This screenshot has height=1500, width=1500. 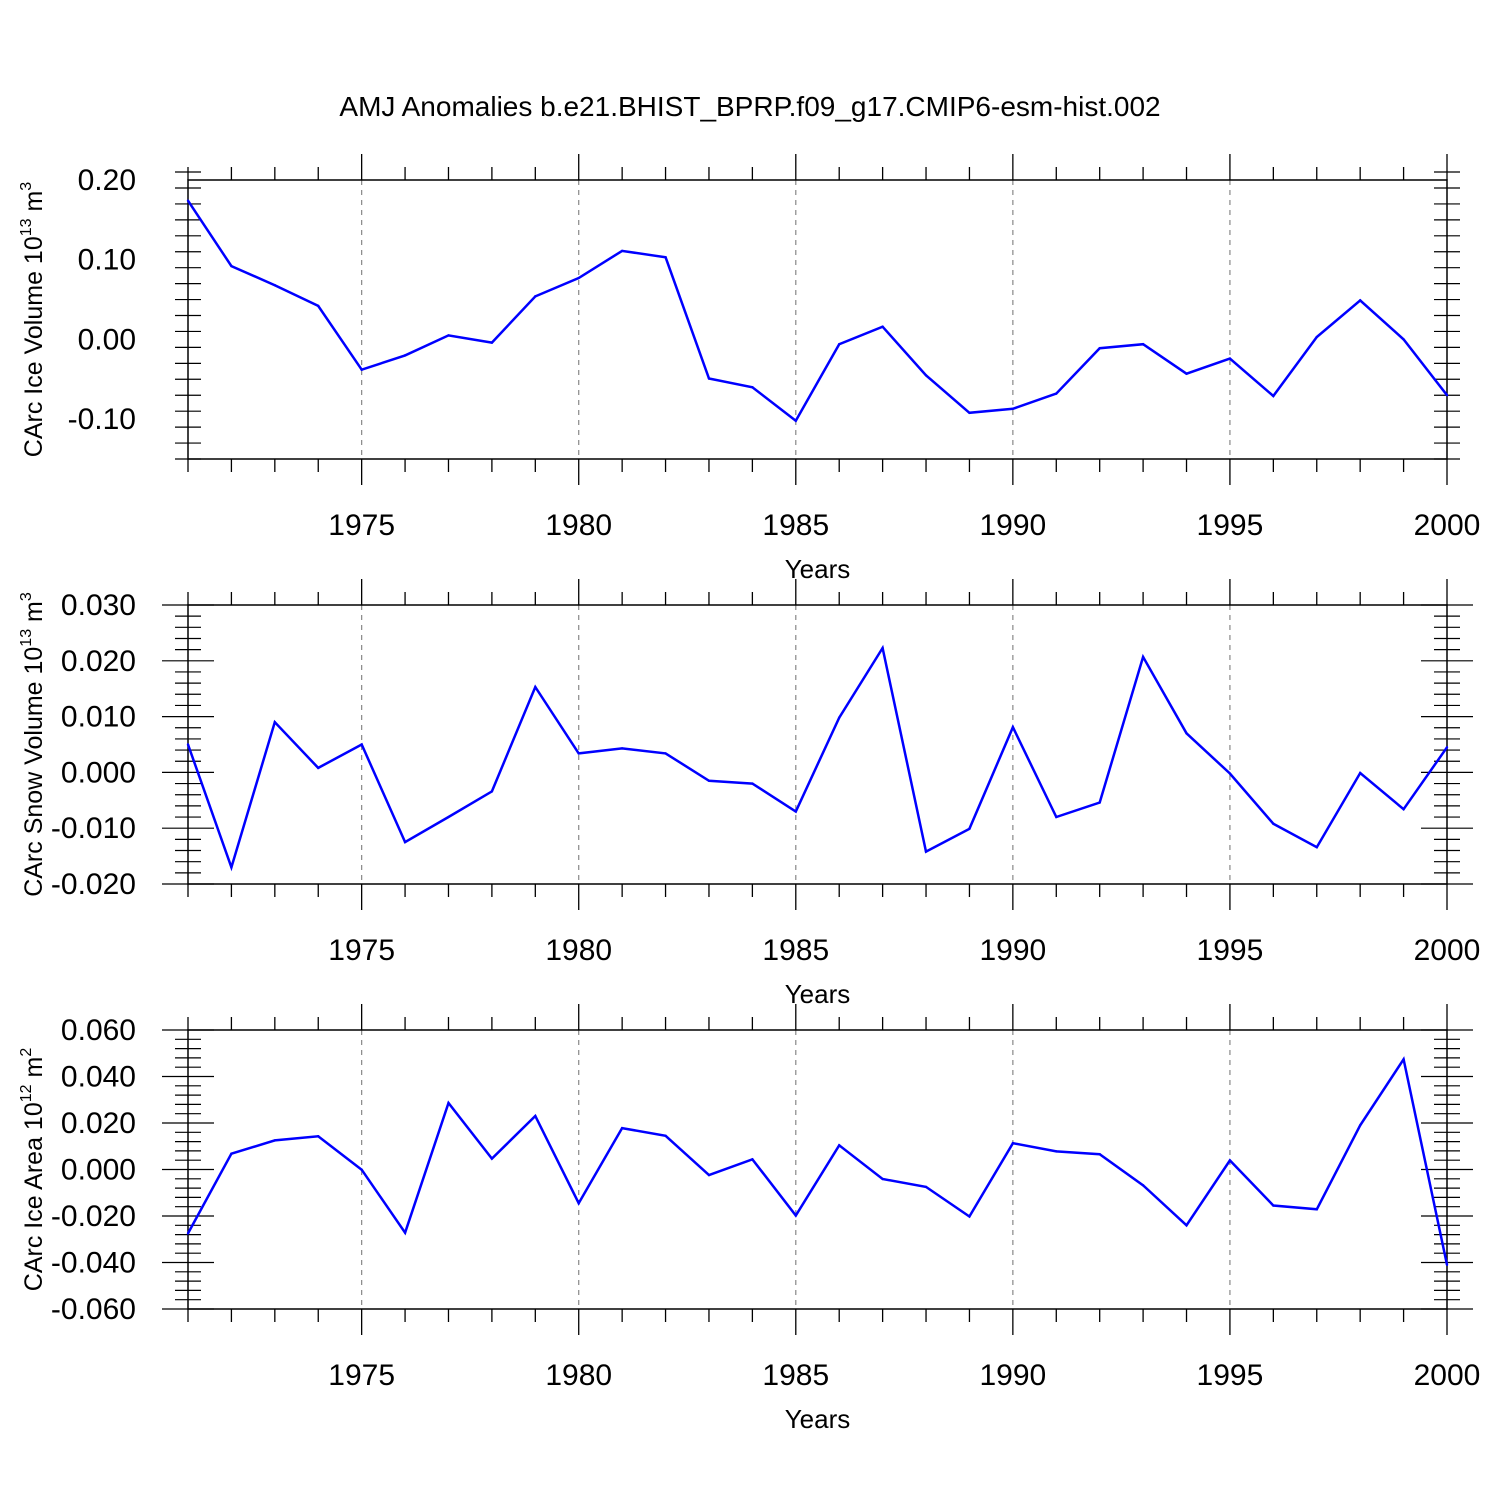 What do you see at coordinates (34, 1196) in the screenshot?
I see `y-axis-label-main: CArc Ice Area 10` at bounding box center [34, 1196].